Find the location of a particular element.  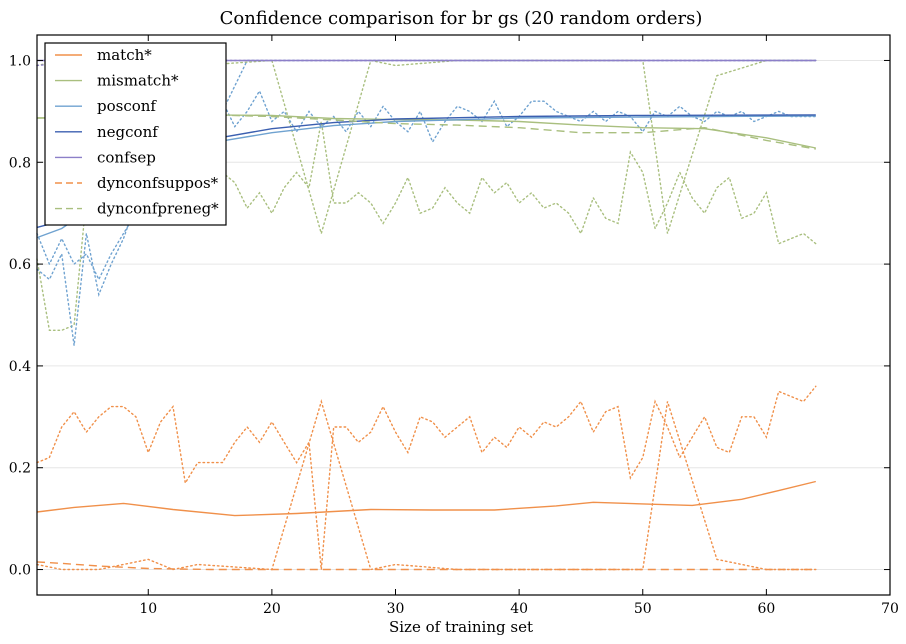

x-tick-label: 40 is located at coordinates (519, 609).